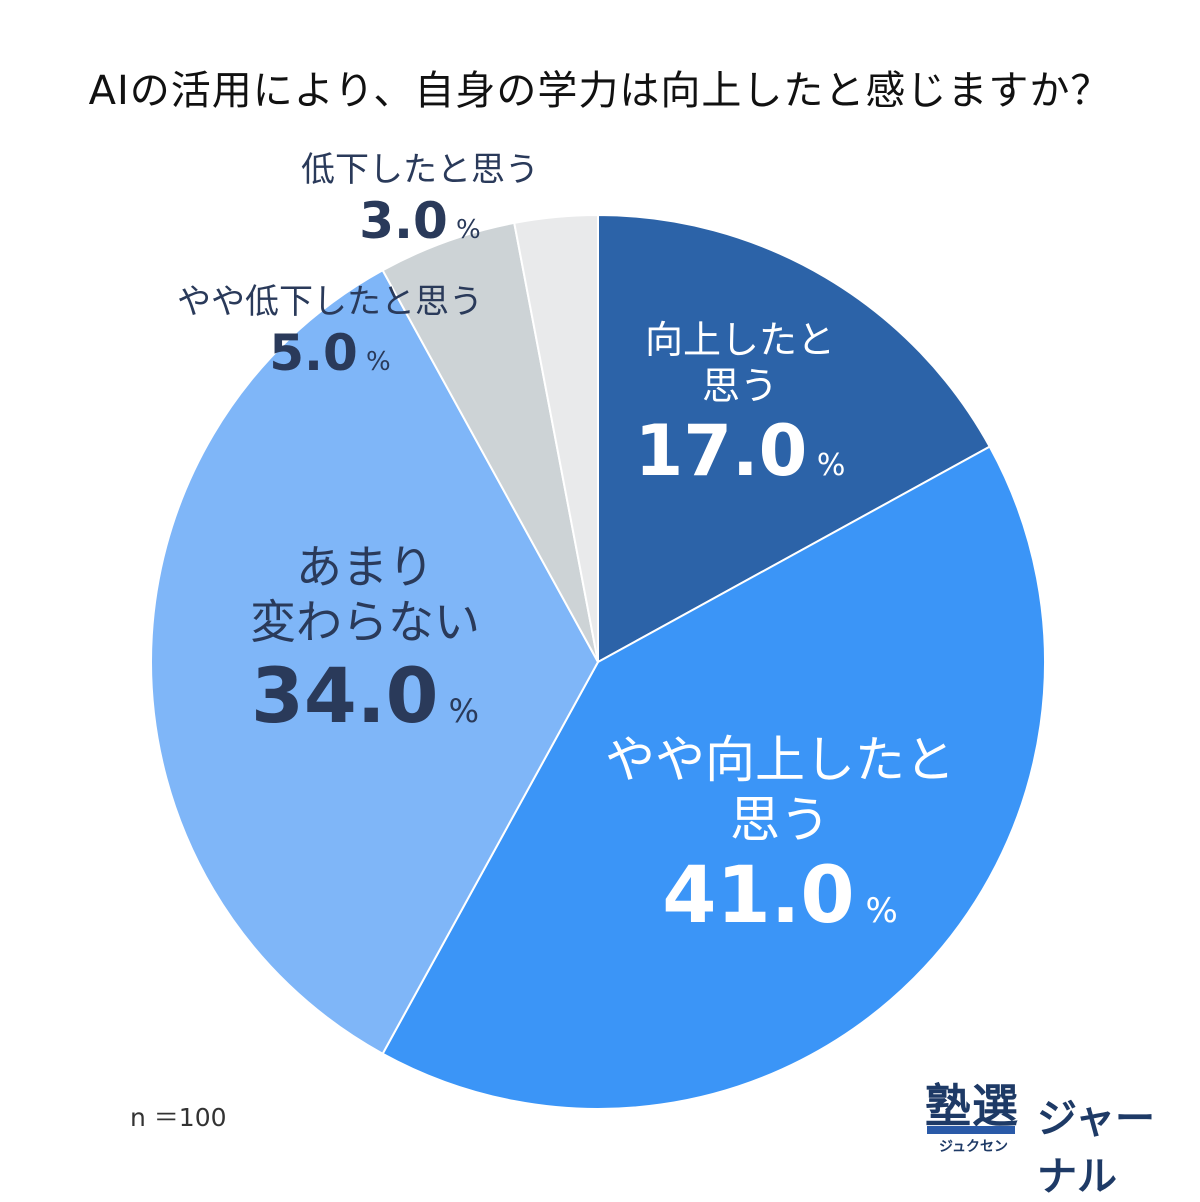  What do you see at coordinates (974, 1147) in the screenshot?
I see `logo-ruby: ジュクセン` at bounding box center [974, 1147].